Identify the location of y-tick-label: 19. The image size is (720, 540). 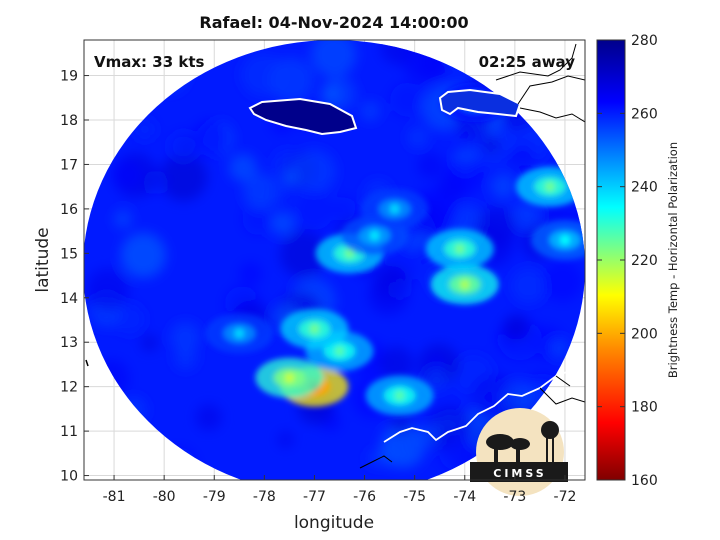
(69, 77).